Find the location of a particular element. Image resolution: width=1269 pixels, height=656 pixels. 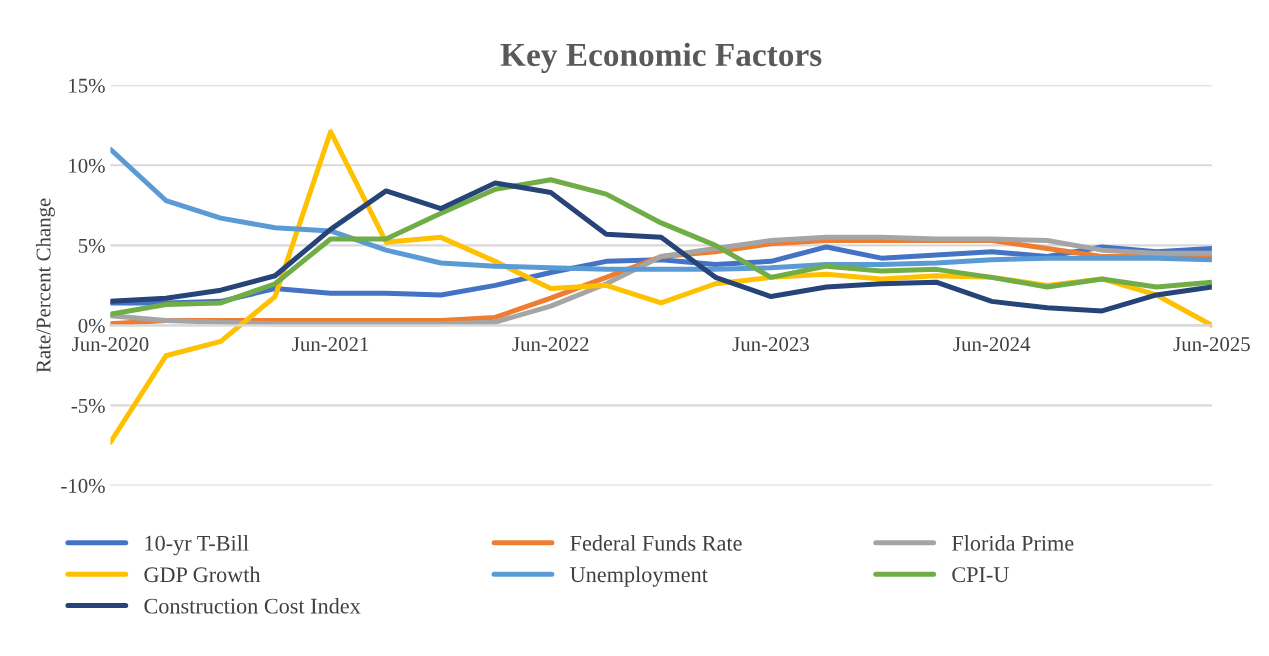

legend-label: 10-yr T-Bill is located at coordinates (197, 545).